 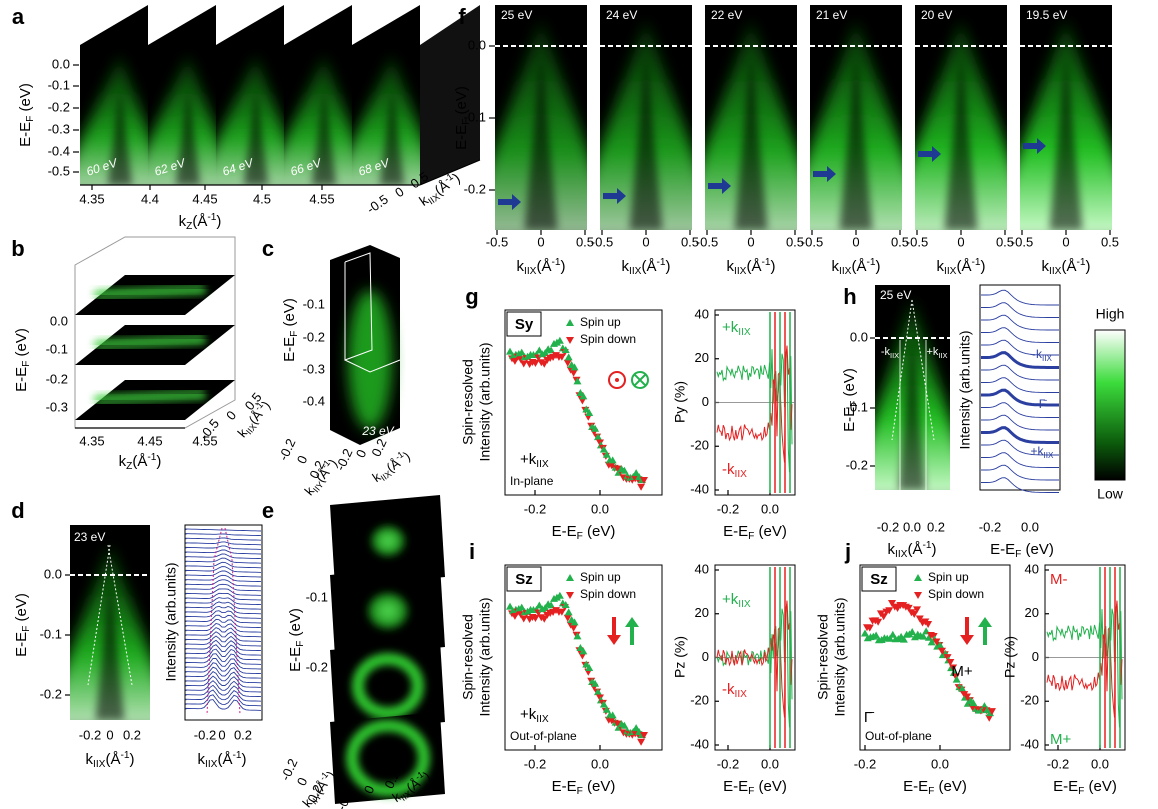 I want to click on panel-letter: c, so click(x=268, y=248).